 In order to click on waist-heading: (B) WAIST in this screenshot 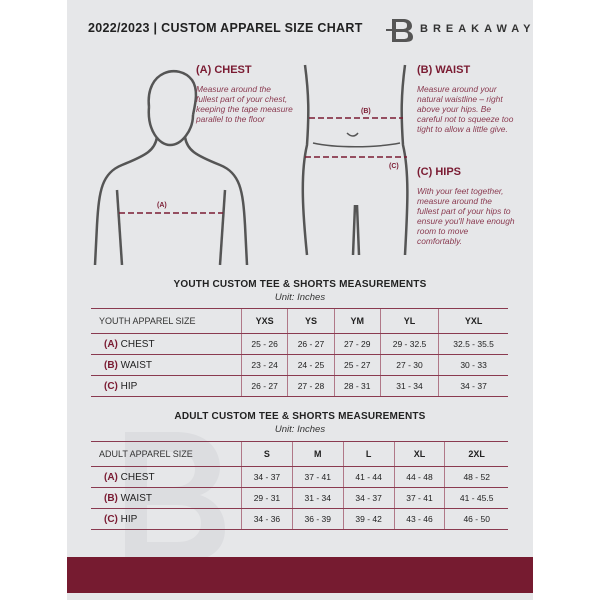, I will do `click(444, 70)`.